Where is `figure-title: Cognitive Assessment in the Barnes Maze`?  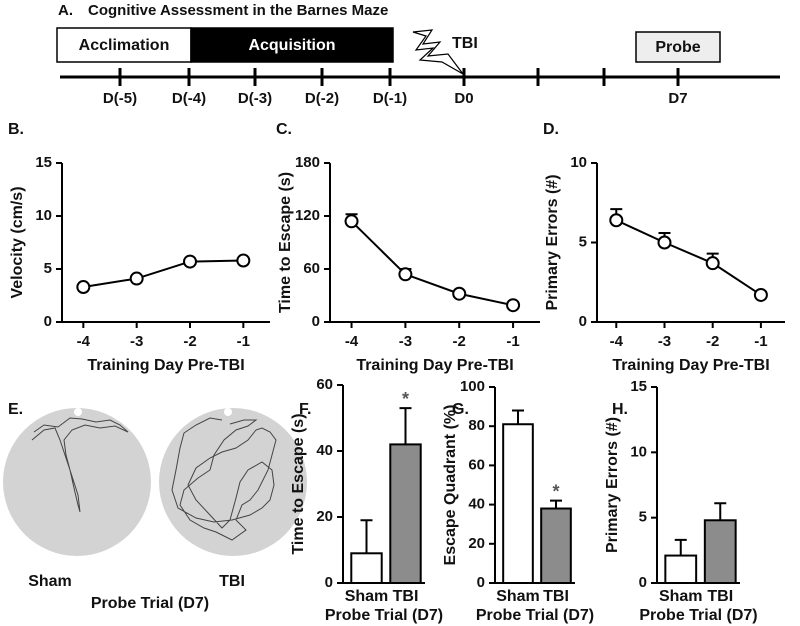
figure-title: Cognitive Assessment in the Barnes Maze is located at coordinates (238, 10).